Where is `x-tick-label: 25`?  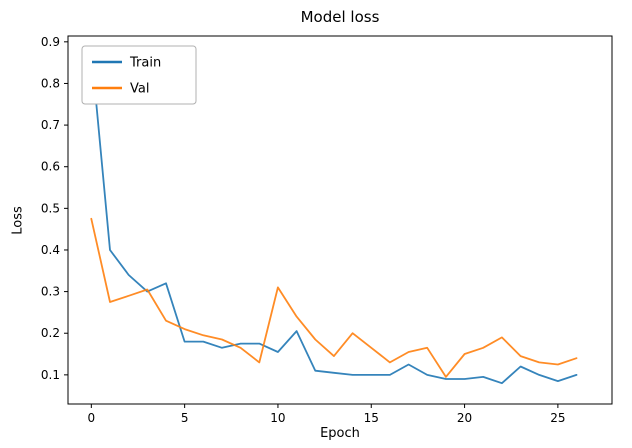 x-tick-label: 25 is located at coordinates (557, 418).